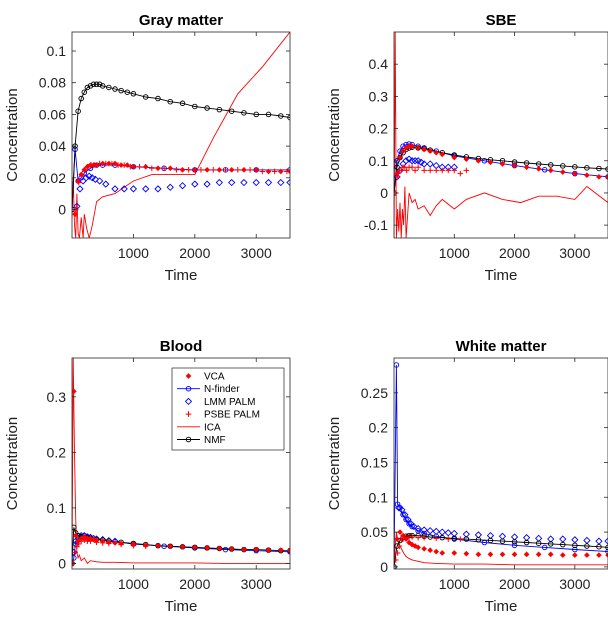 The height and width of the screenshot is (620, 608). Describe the element at coordinates (201, 440) in the screenshot. I see `legend-entry-nmf: NMF` at that location.